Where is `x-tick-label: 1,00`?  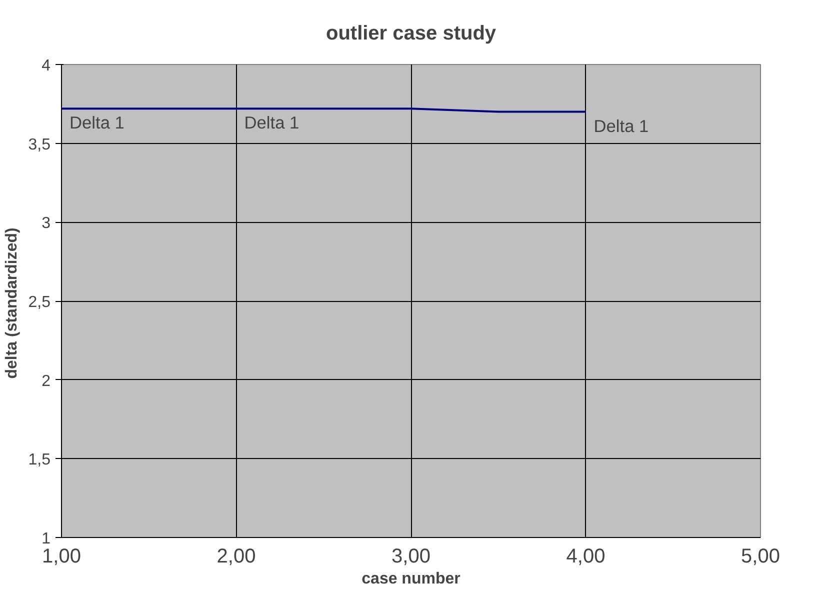 x-tick-label: 1,00 is located at coordinates (61, 557).